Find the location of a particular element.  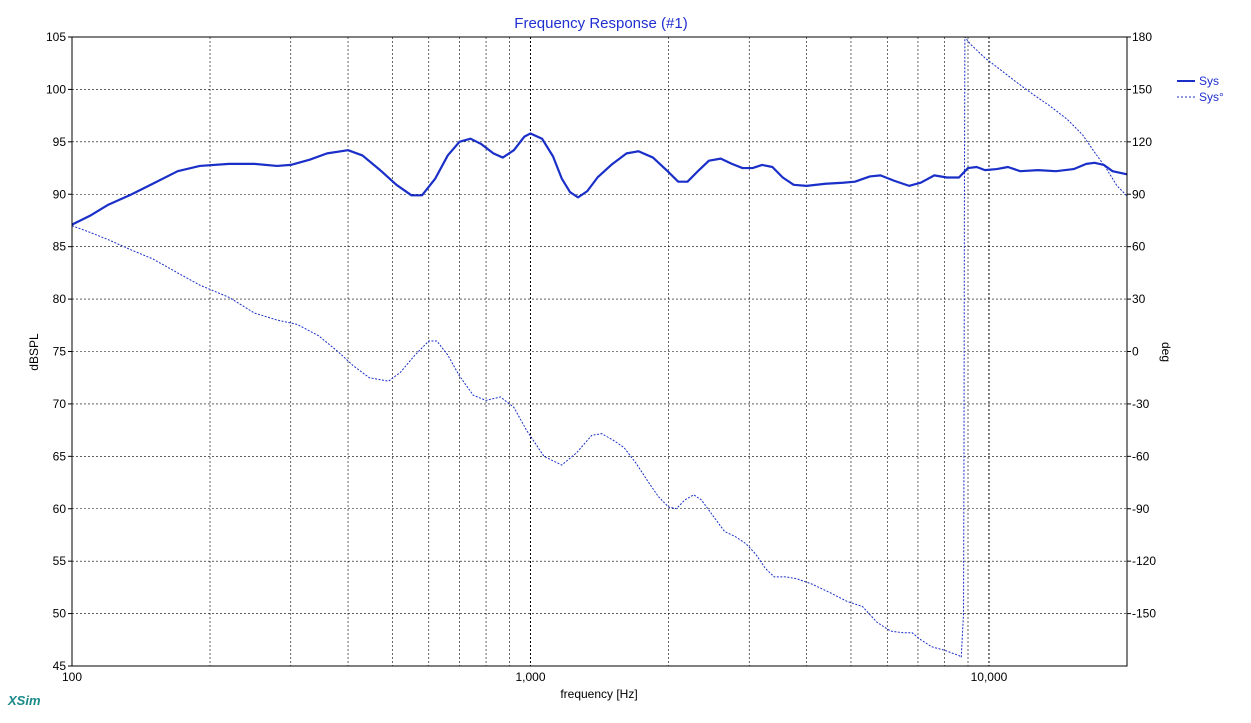

y2-tick-label: -60 is located at coordinates (1141, 456).